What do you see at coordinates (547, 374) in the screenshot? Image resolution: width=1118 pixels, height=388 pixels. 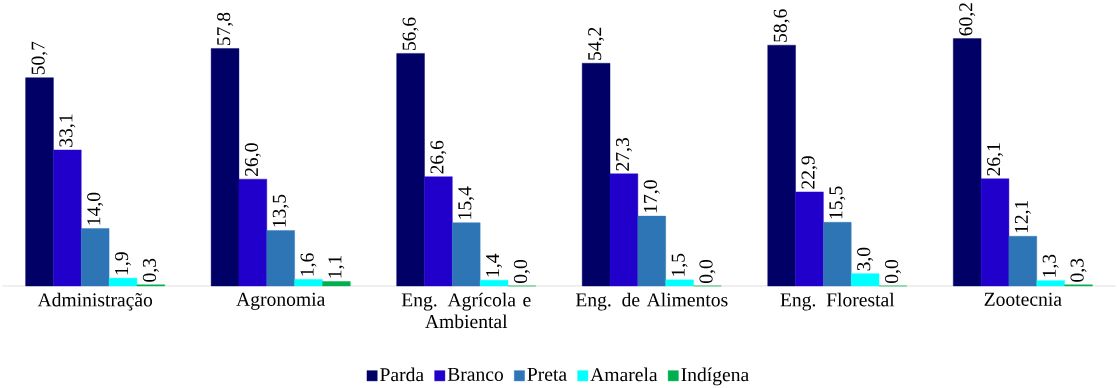 I see `legend-label: Preta` at bounding box center [547, 374].